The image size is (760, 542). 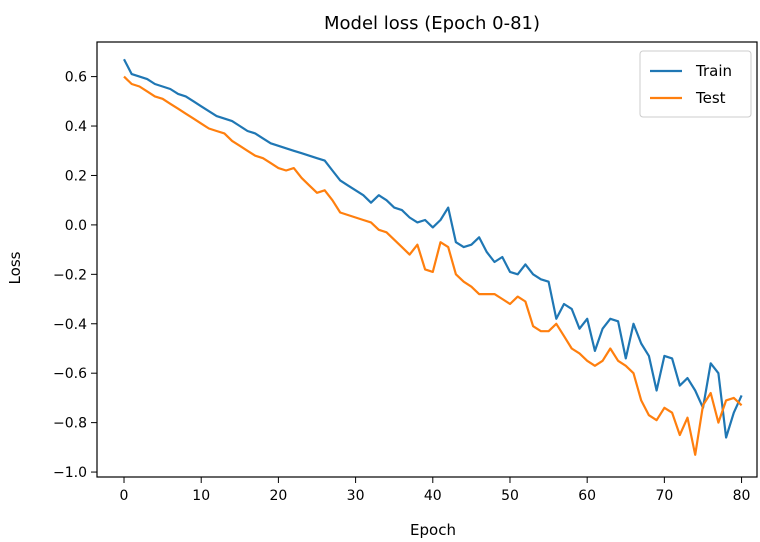 I want to click on legend-box, so click(x=695, y=84).